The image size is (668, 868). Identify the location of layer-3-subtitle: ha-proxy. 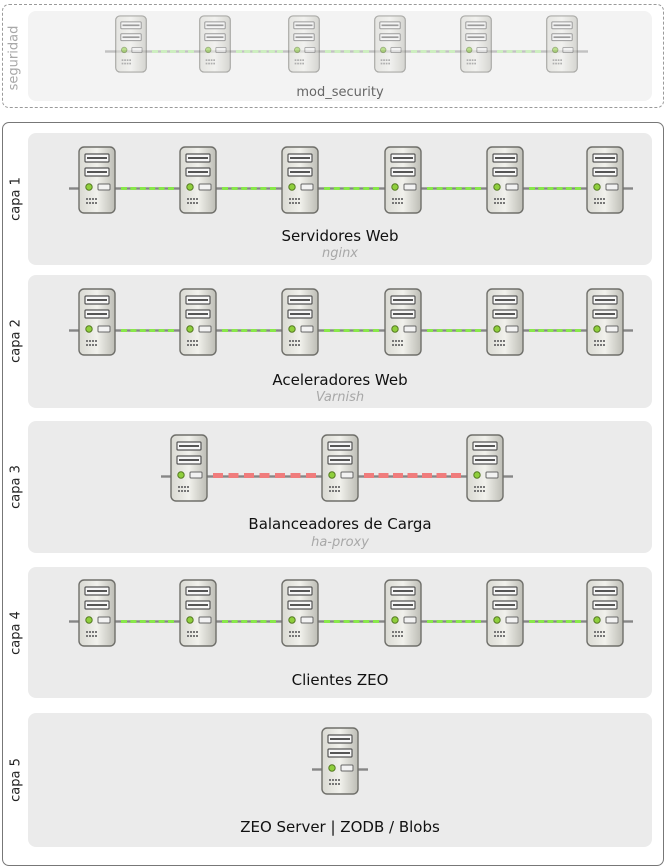
(340, 542).